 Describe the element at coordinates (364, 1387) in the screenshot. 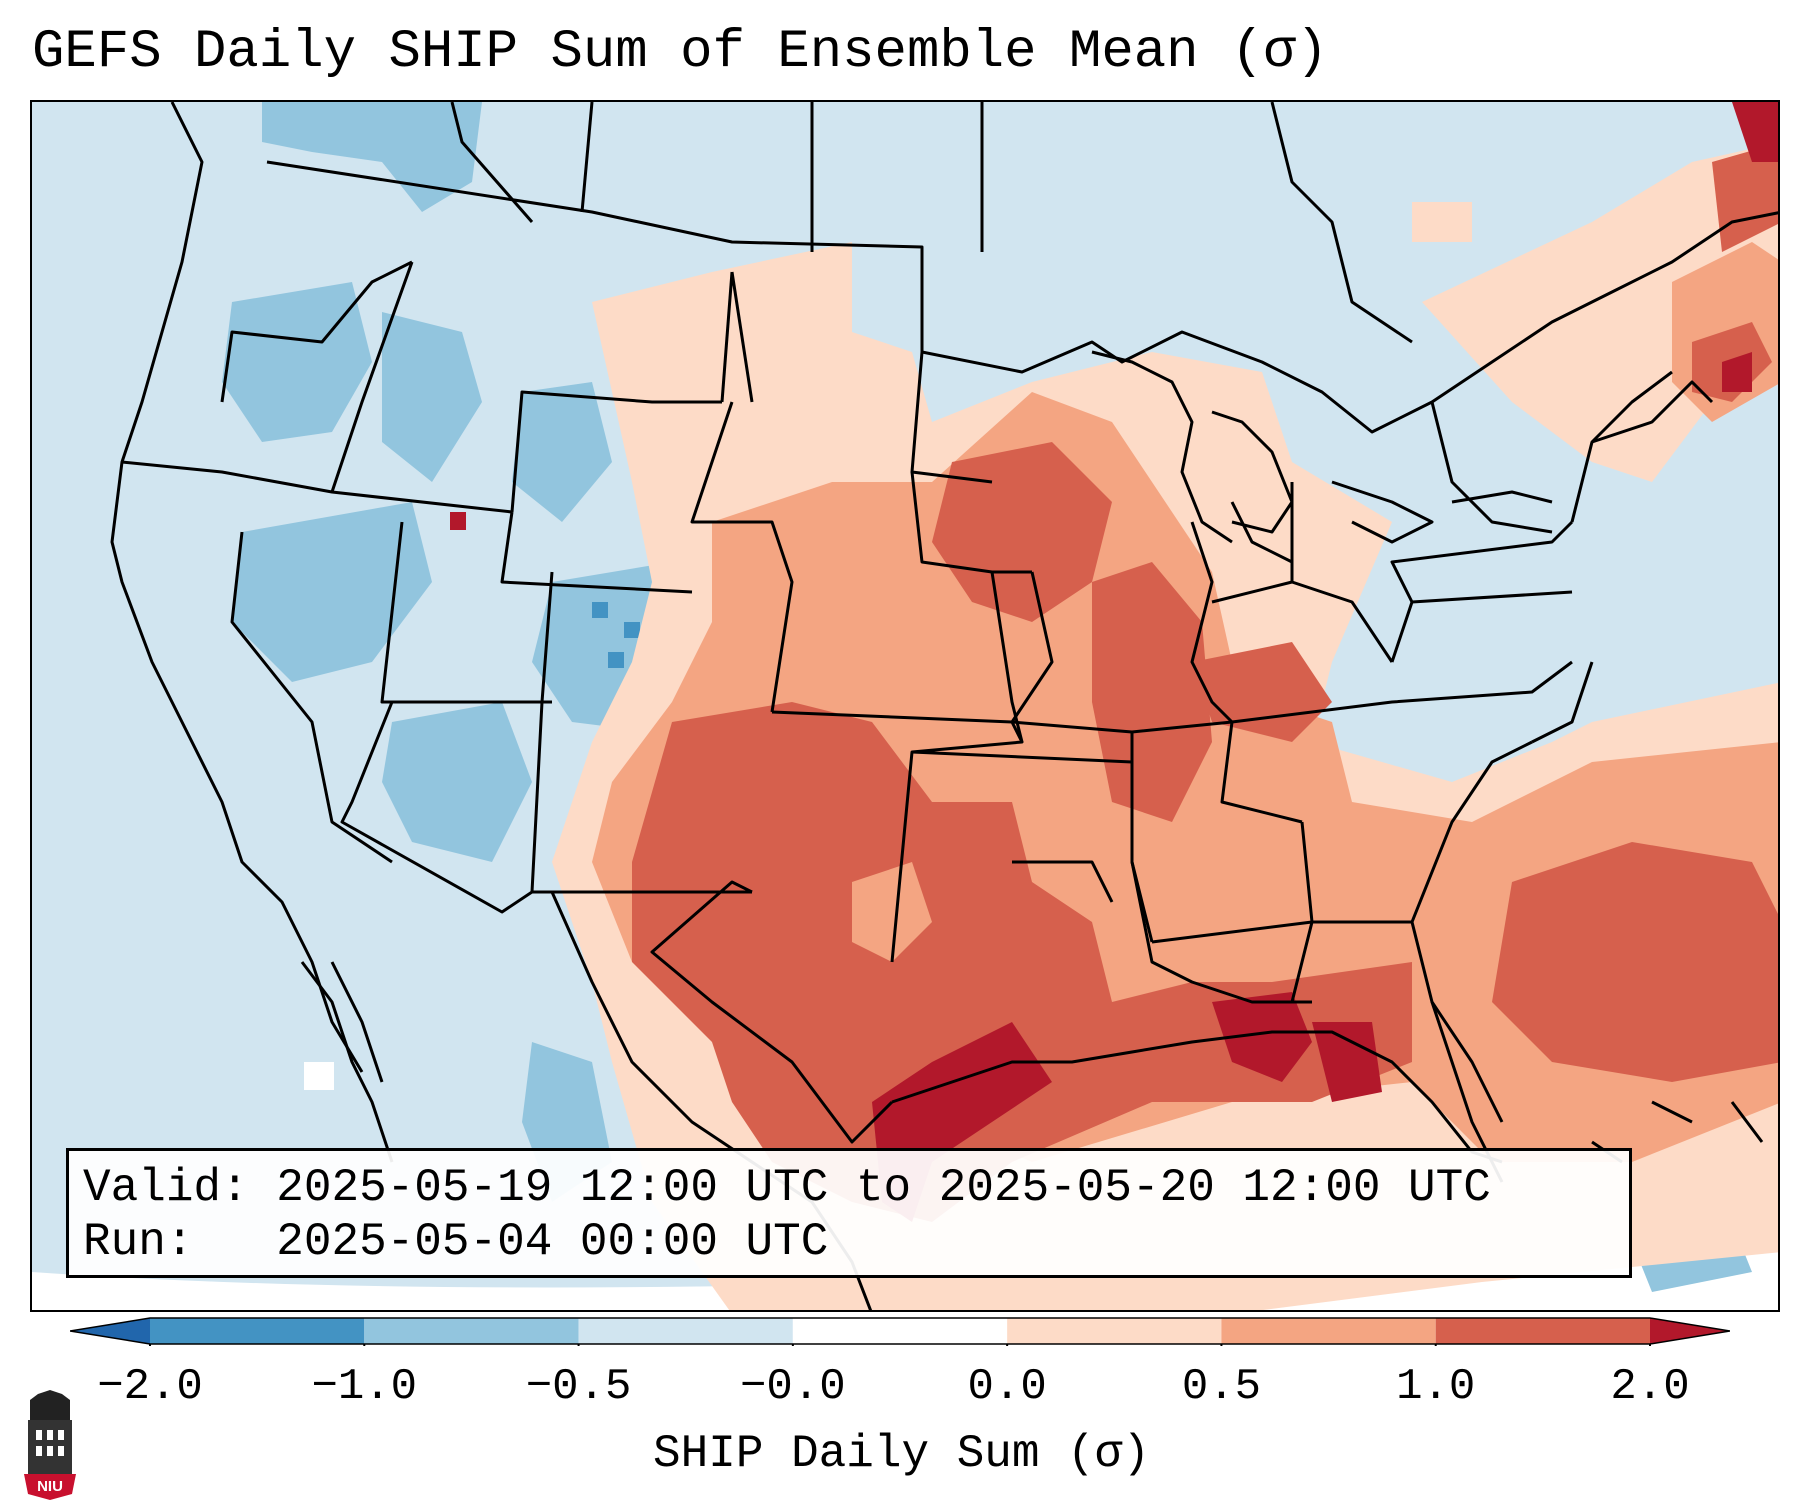

I see `colorbar-tick-label: −1.0` at that location.